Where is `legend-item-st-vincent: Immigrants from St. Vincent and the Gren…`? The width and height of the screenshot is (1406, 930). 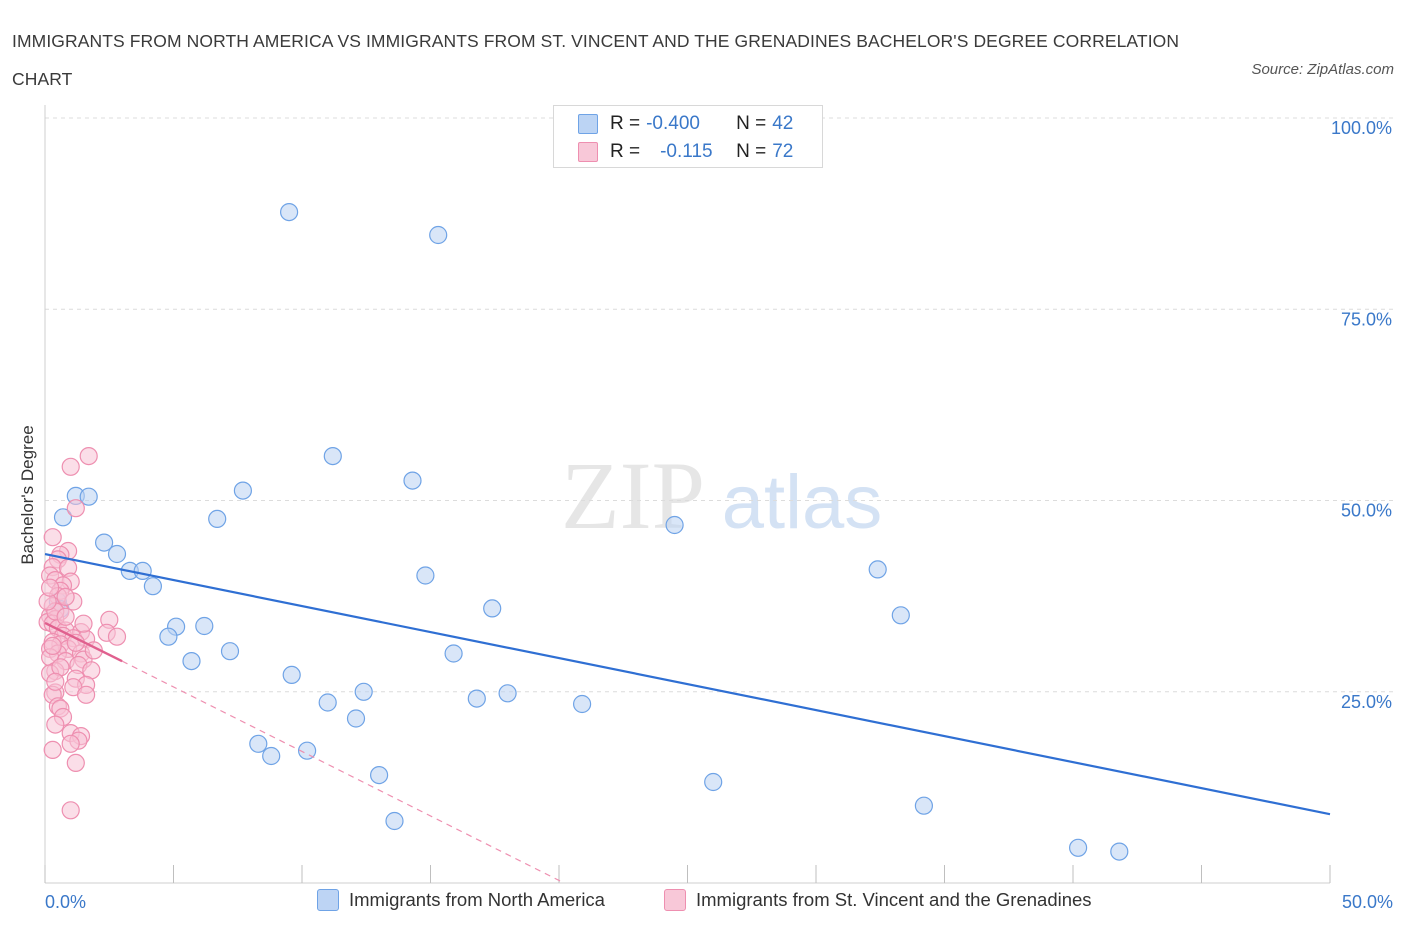
legend-item-st-vincent: Immigrants from St. Vincent and the Gren… is located at coordinates (878, 900).